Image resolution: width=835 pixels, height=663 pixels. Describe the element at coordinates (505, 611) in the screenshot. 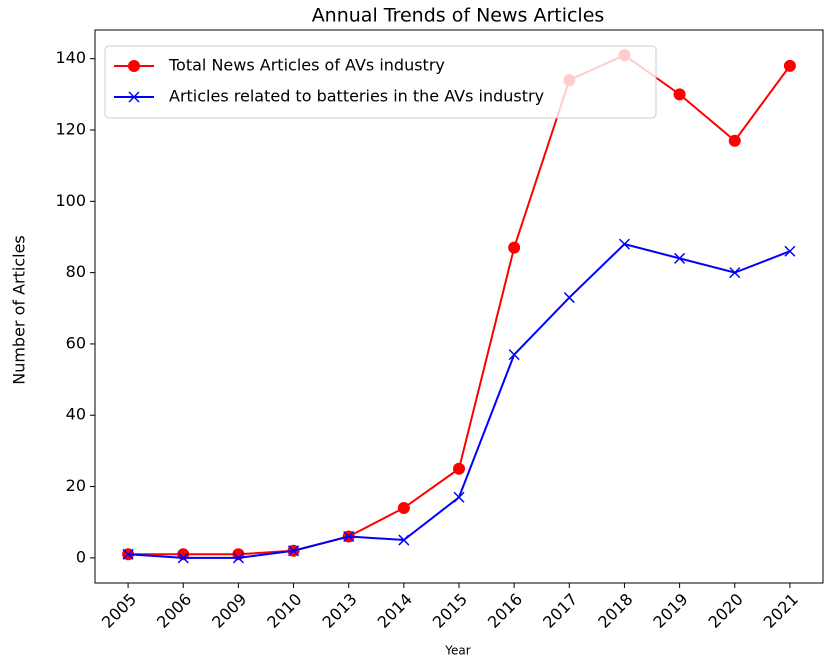

I see `x-tick-label: 2016` at that location.